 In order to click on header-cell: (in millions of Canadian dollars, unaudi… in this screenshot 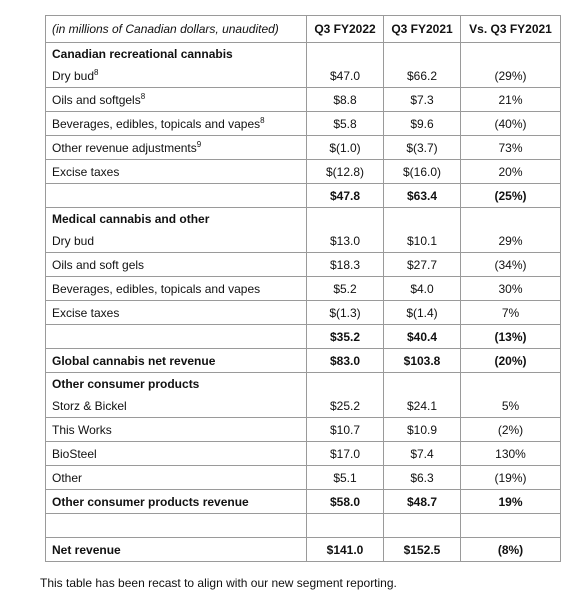, I will do `click(176, 29)`.